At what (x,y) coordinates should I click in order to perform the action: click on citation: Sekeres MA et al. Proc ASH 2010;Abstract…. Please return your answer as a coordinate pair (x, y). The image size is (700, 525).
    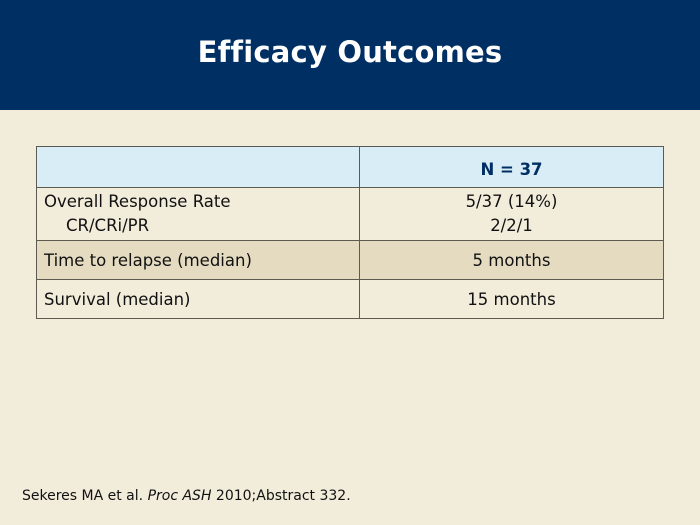
    Looking at the image, I should click on (186, 496).